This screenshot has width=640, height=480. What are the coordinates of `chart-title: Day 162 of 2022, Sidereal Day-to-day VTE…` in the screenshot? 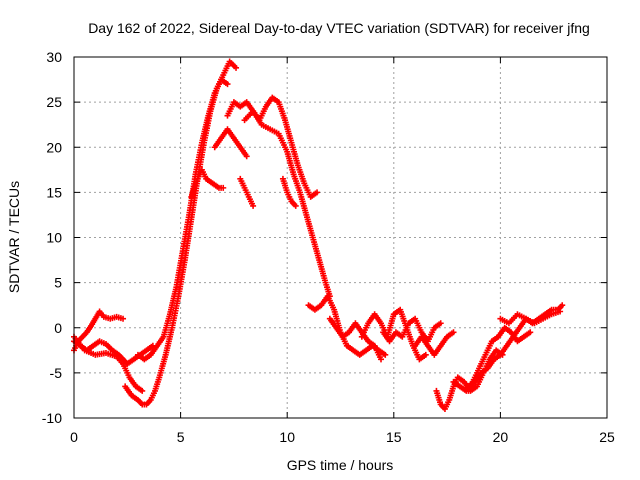 It's located at (339, 28).